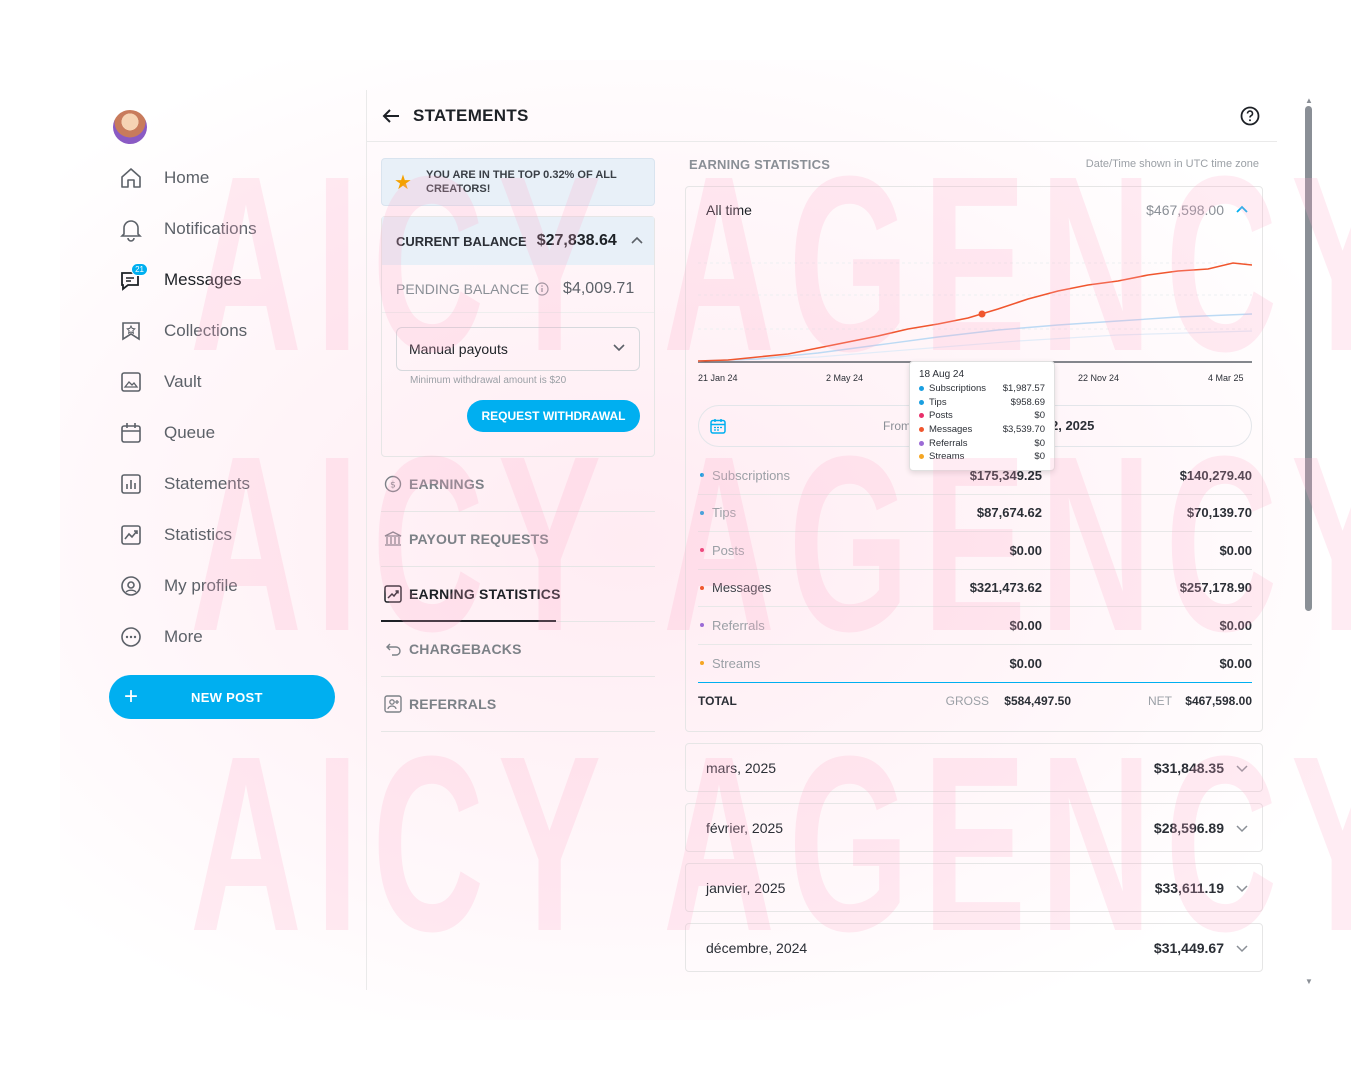 The width and height of the screenshot is (1351, 1080). What do you see at coordinates (542, 288) in the screenshot?
I see `info-icon` at bounding box center [542, 288].